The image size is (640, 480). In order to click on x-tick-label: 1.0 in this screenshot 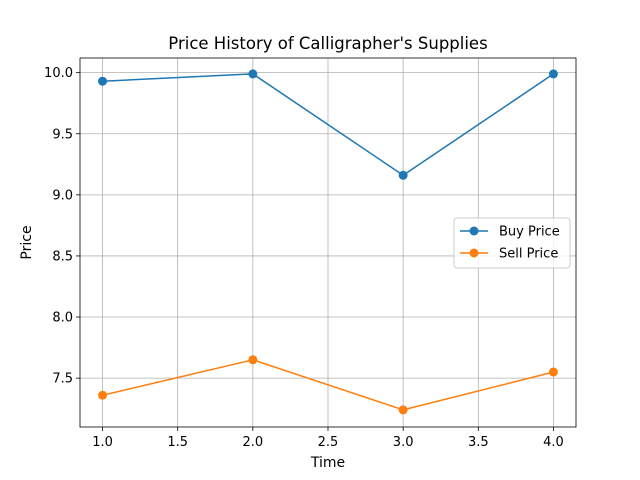, I will do `click(102, 442)`.